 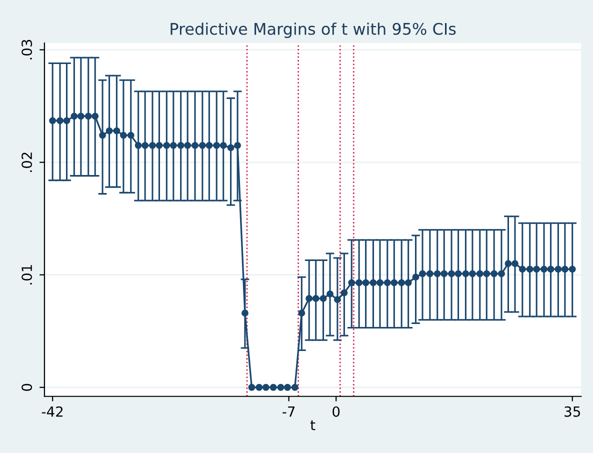 What do you see at coordinates (336, 411) in the screenshot?
I see `x-tick-label: 0` at bounding box center [336, 411].